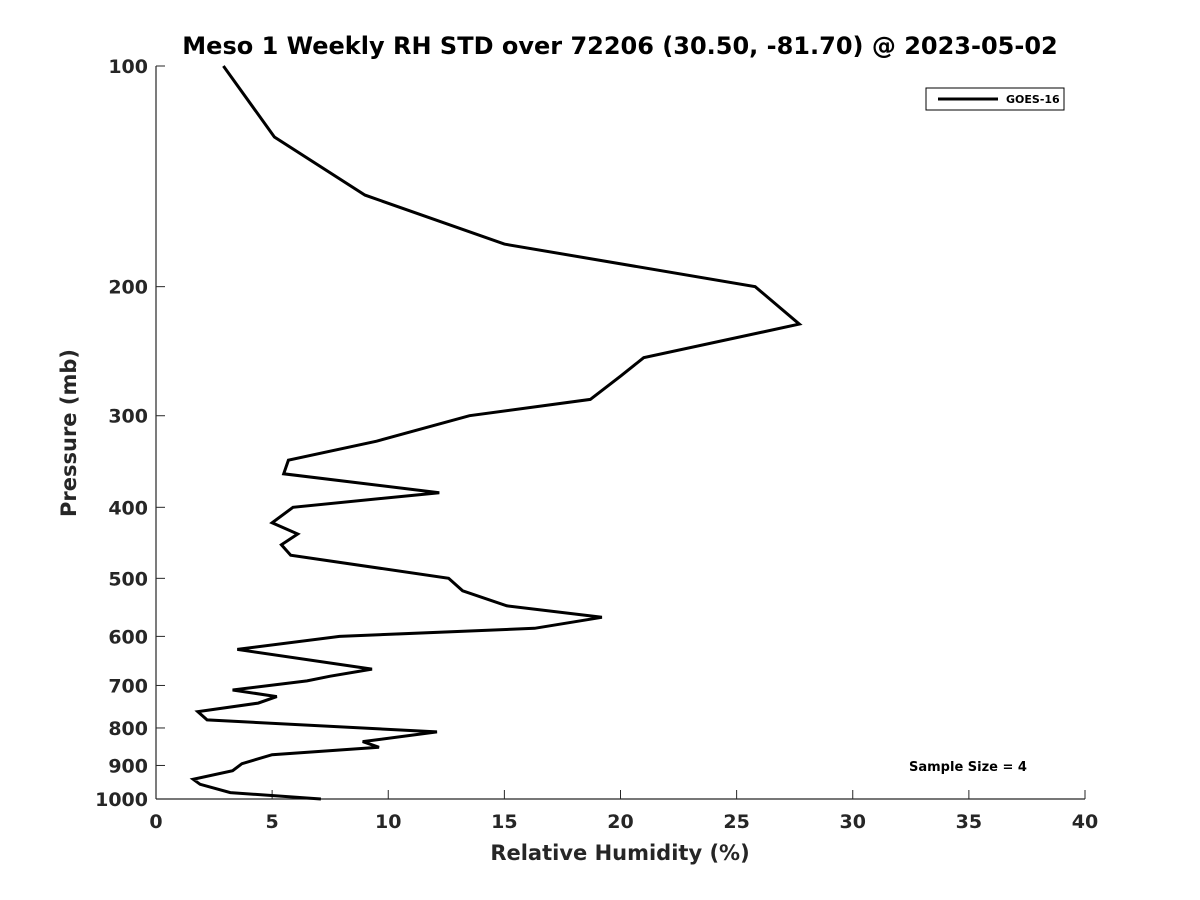  Describe the element at coordinates (128, 417) in the screenshot. I see `y-tick-label: 300` at that location.